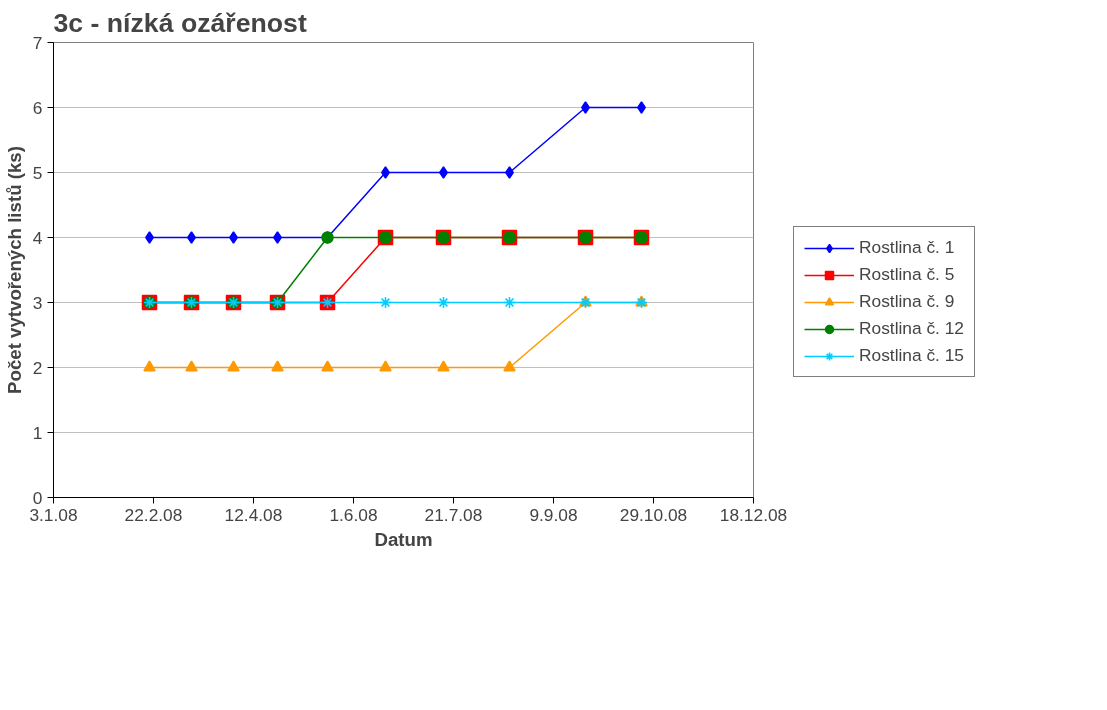 Image resolution: width=1107 pixels, height=710 pixels. What do you see at coordinates (37, 42) in the screenshot?
I see `y-tick-label: 7` at bounding box center [37, 42].